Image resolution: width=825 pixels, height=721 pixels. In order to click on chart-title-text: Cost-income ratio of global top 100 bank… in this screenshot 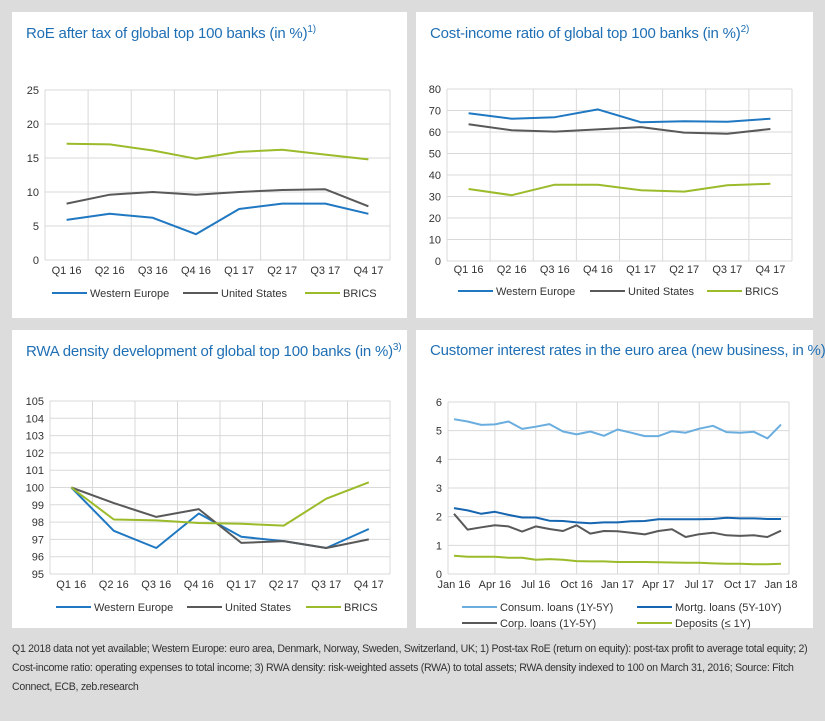, I will do `click(585, 33)`.